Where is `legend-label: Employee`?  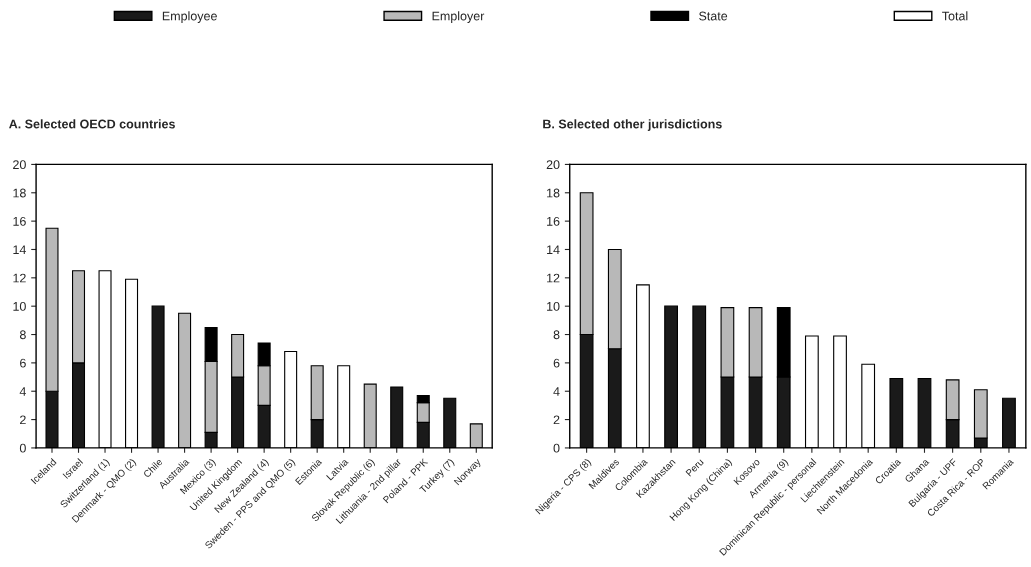
legend-label: Employee is located at coordinates (189, 17).